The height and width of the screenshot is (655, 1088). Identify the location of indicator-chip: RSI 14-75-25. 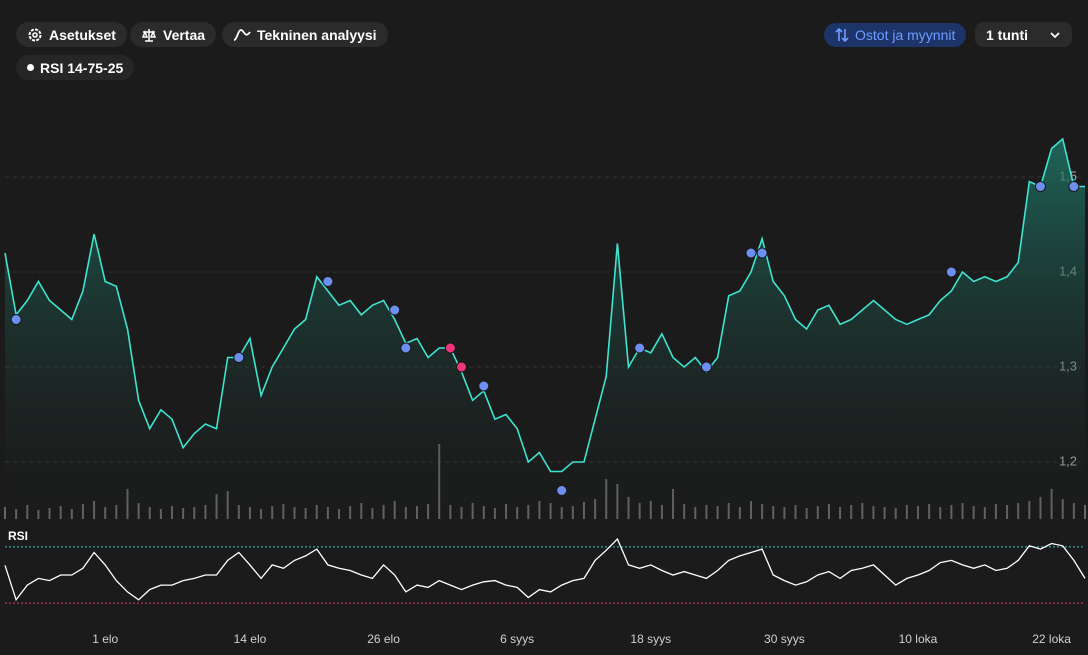
(75, 67).